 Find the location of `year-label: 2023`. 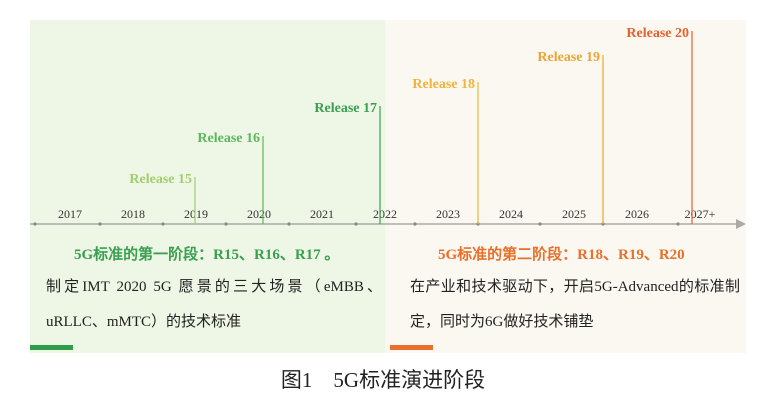

year-label: 2023 is located at coordinates (448, 214).